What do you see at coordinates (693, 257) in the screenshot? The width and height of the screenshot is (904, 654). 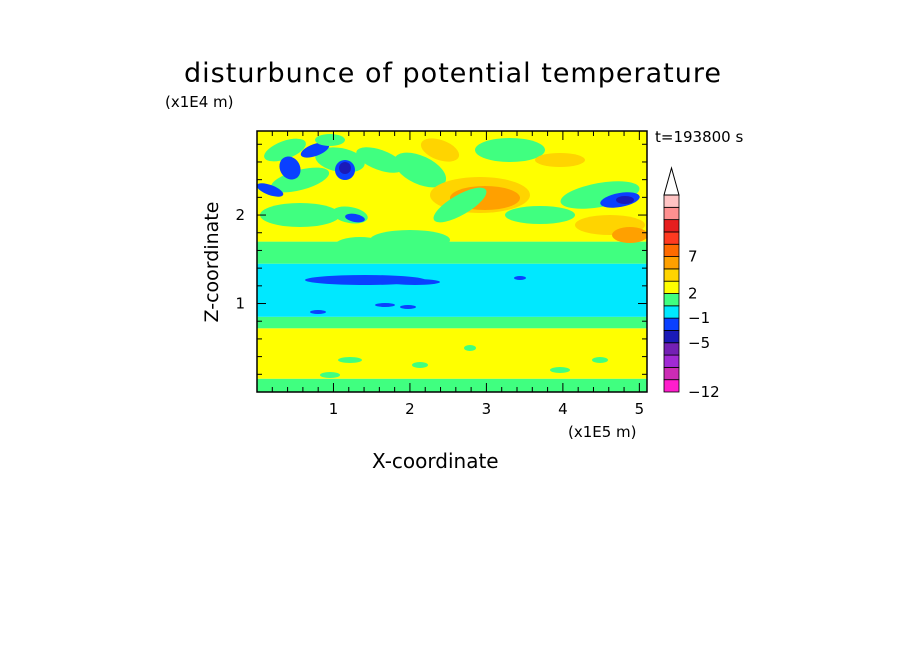 I see `colorbar-label: 7` at bounding box center [693, 257].